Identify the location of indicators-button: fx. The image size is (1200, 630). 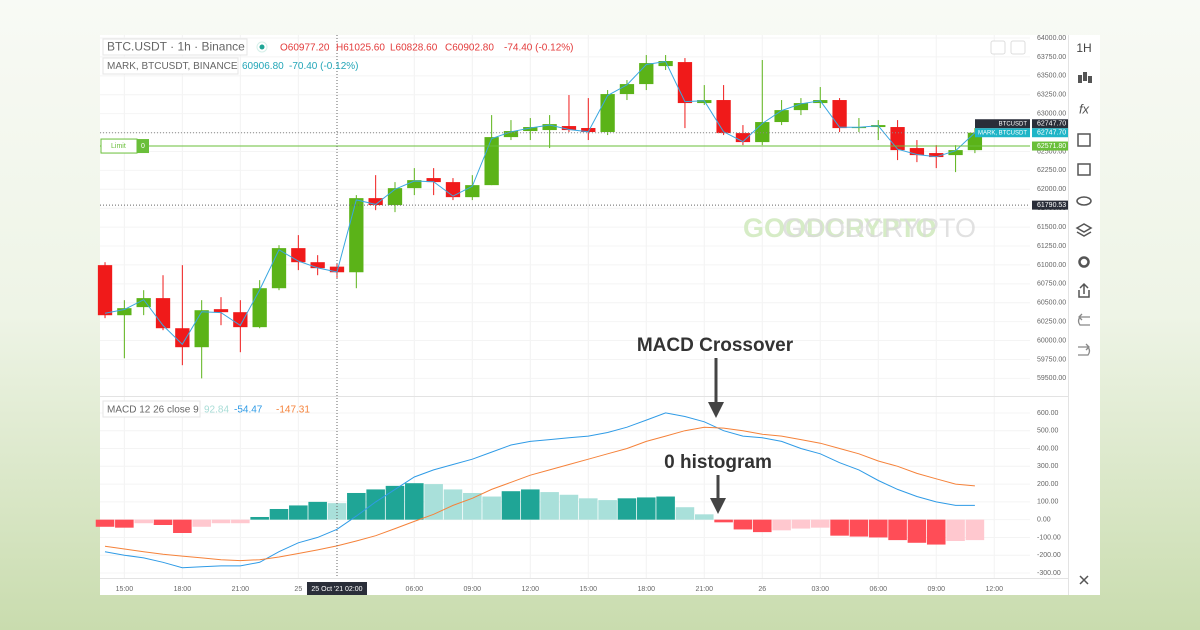
(1084, 108).